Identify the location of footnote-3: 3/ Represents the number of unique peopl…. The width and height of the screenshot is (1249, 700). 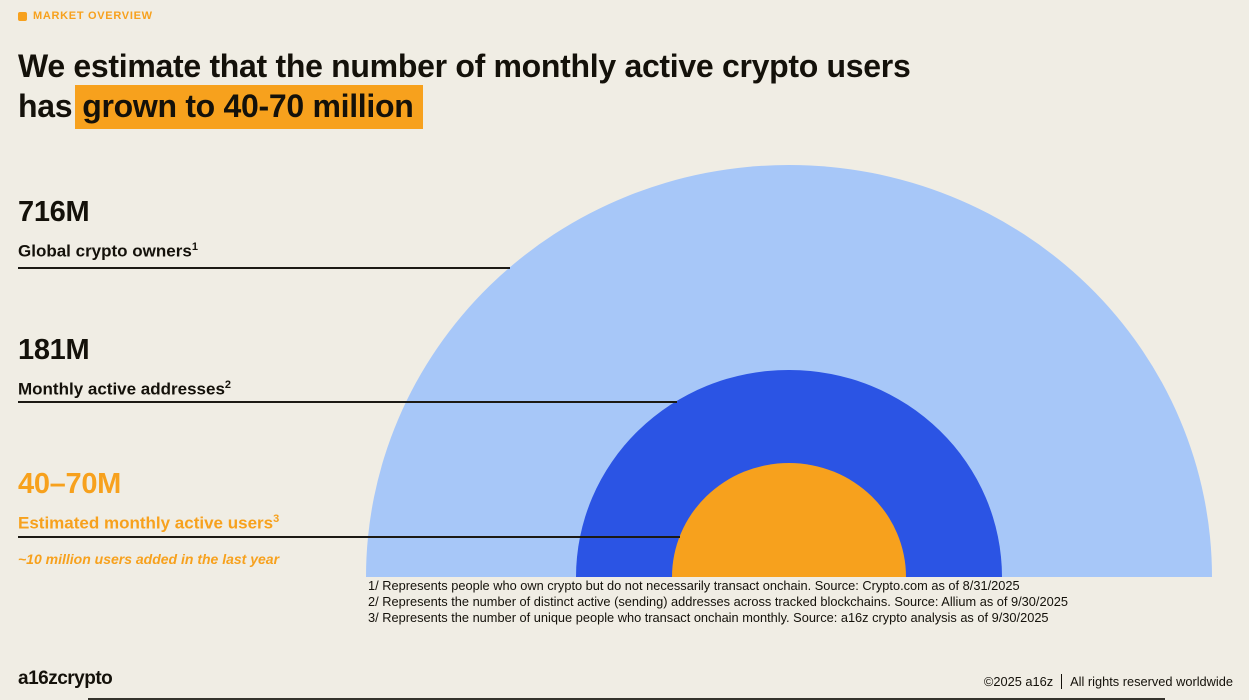
(708, 617).